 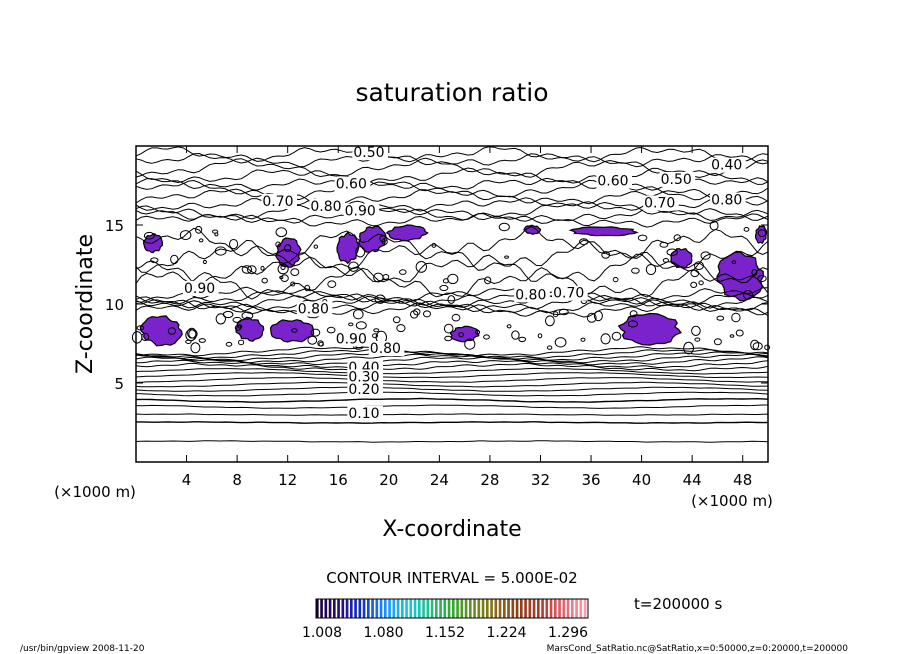 I want to click on colorbar-tick-label: 1.152, so click(x=445, y=633).